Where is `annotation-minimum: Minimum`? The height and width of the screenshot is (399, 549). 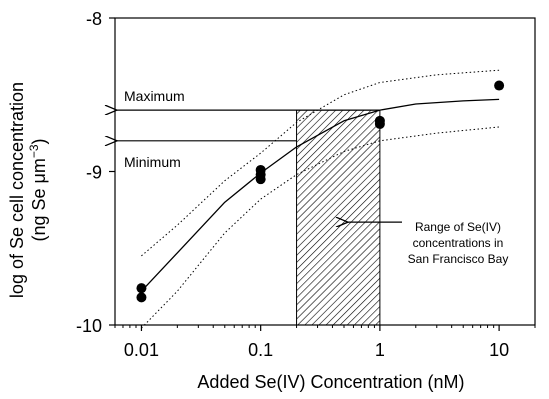
annotation-minimum: Minimum is located at coordinates (152, 162).